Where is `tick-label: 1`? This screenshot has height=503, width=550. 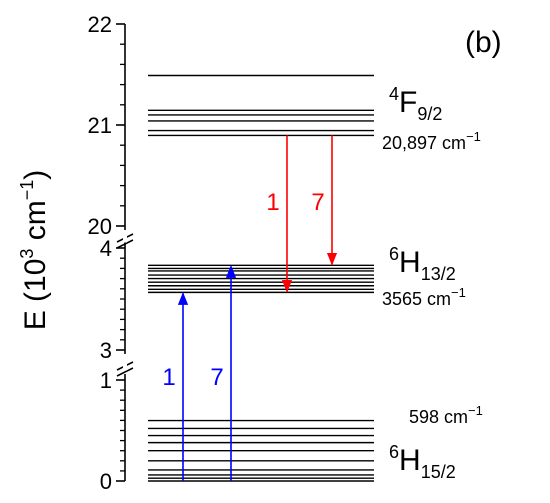
tick-label: 1 is located at coordinates (106, 380).